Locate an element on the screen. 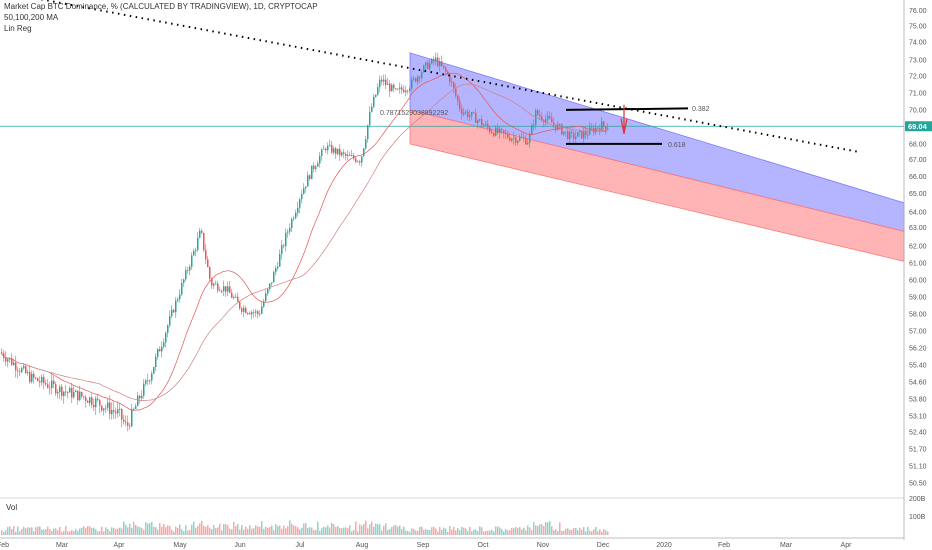  x-tick-label: Nov is located at coordinates (543, 545).